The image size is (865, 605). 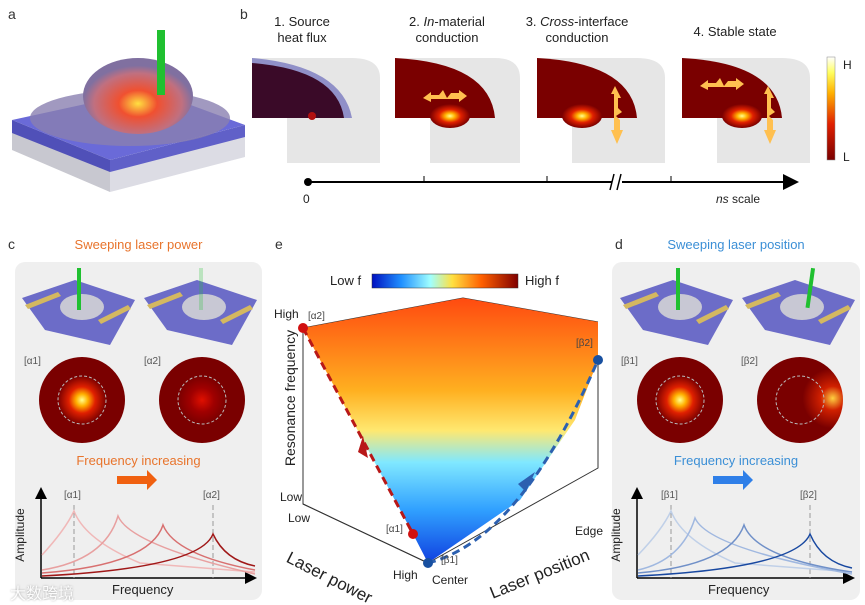 I want to click on spectrum-plot-c, so click(x=146, y=535).